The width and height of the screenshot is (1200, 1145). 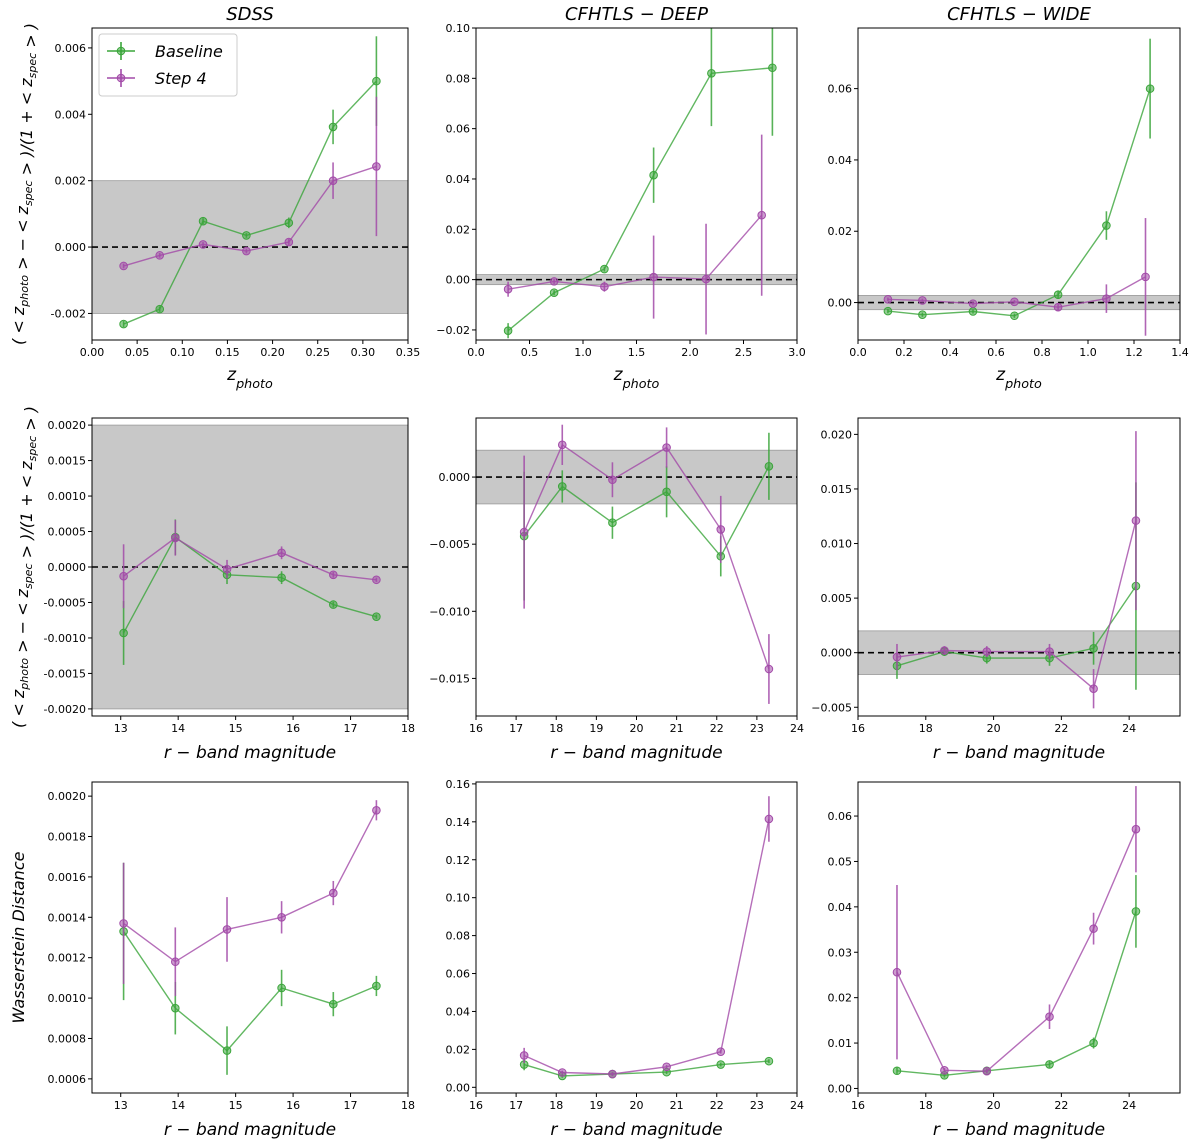 I want to click on x-tick-label: 17, so click(x=351, y=1105).